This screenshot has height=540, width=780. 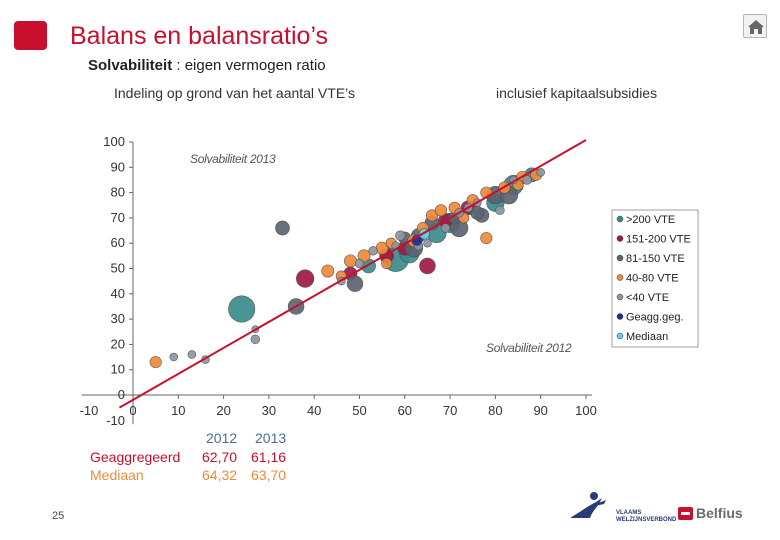 I want to click on slide-subtitle: Solvabiliteit : eigen vermogen ratio, so click(x=207, y=65).